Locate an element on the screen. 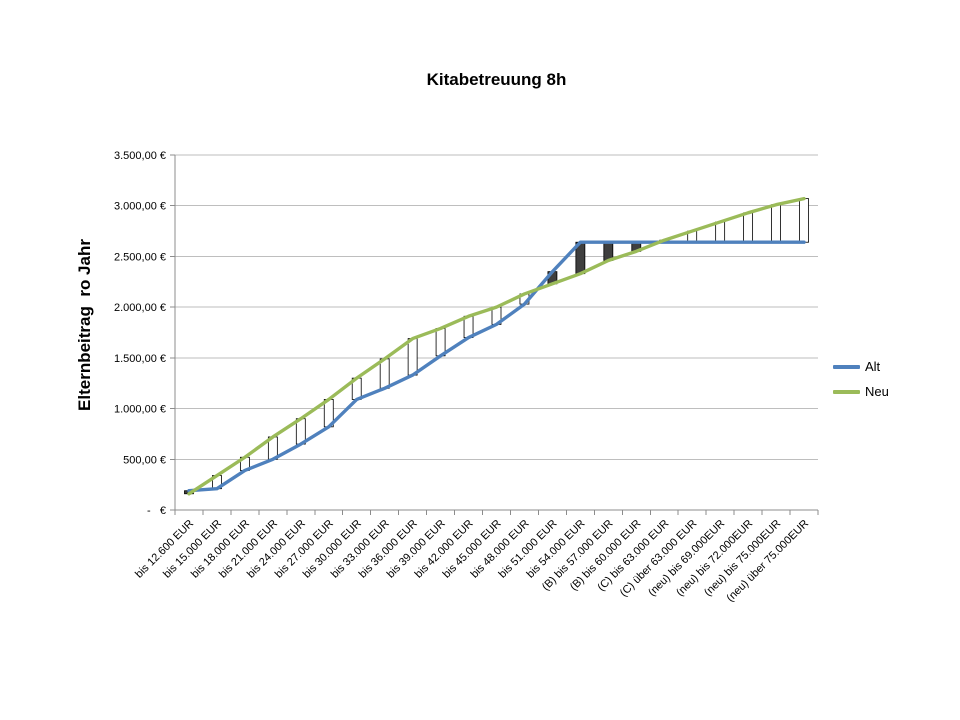 This screenshot has height=720, width=960. y-axis-tick-label: 3.000,00 € is located at coordinates (140, 207).